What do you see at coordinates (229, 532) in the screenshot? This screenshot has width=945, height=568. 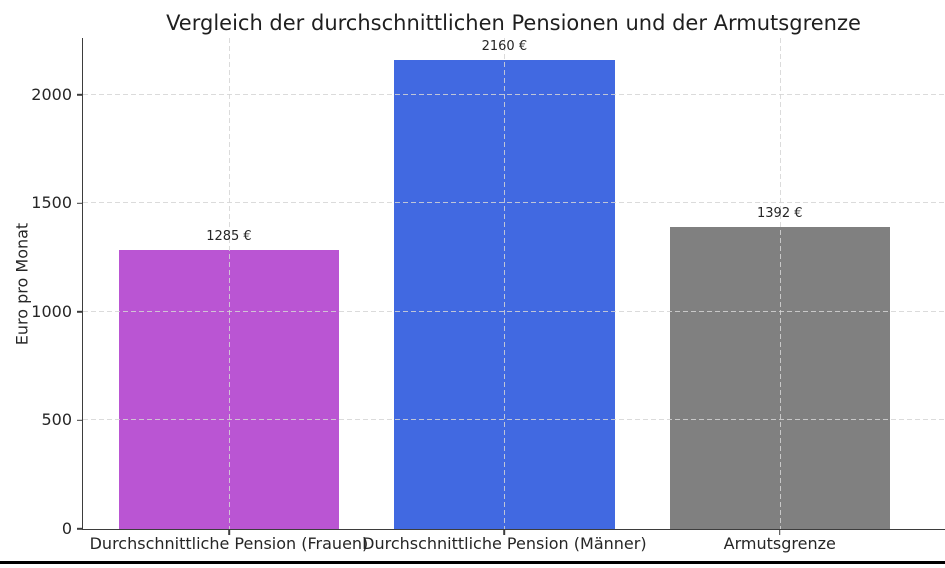 I see `x-tick-mark-durchschnittliche-pension-frauen` at bounding box center [229, 532].